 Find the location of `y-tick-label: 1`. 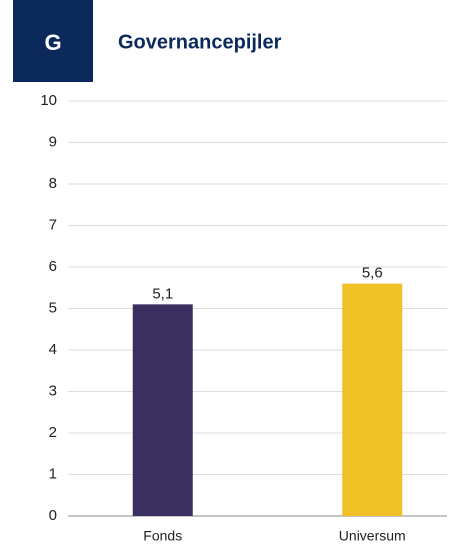

y-tick-label: 1 is located at coordinates (53, 473).